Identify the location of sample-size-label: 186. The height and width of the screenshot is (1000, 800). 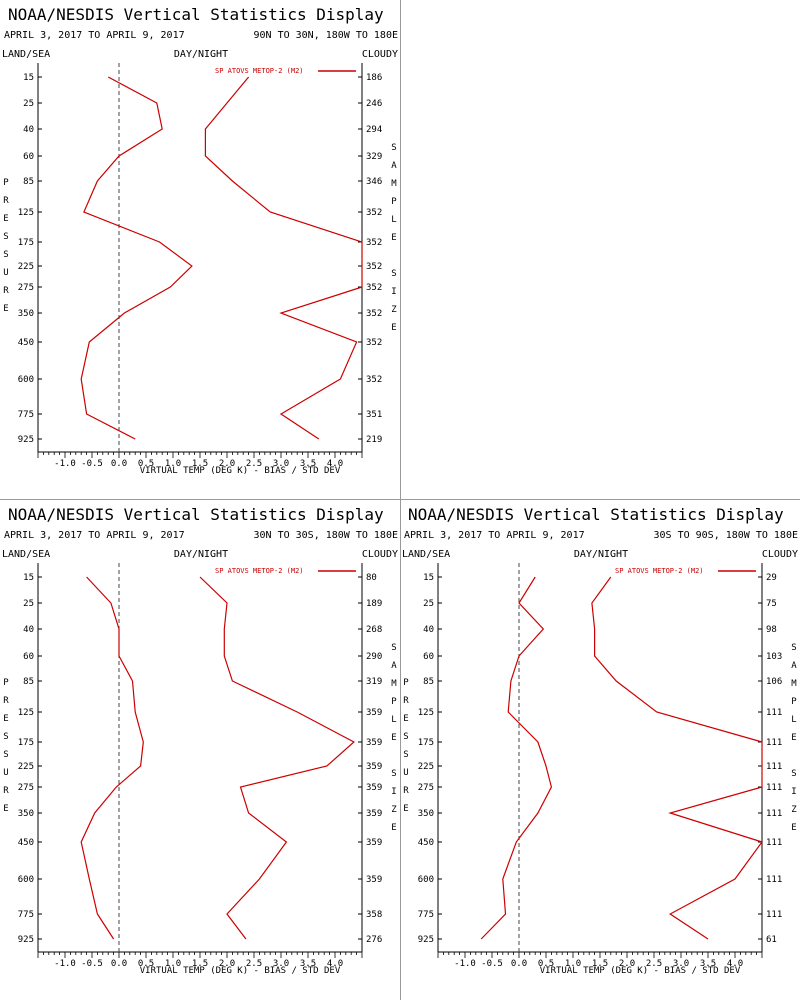
(374, 78).